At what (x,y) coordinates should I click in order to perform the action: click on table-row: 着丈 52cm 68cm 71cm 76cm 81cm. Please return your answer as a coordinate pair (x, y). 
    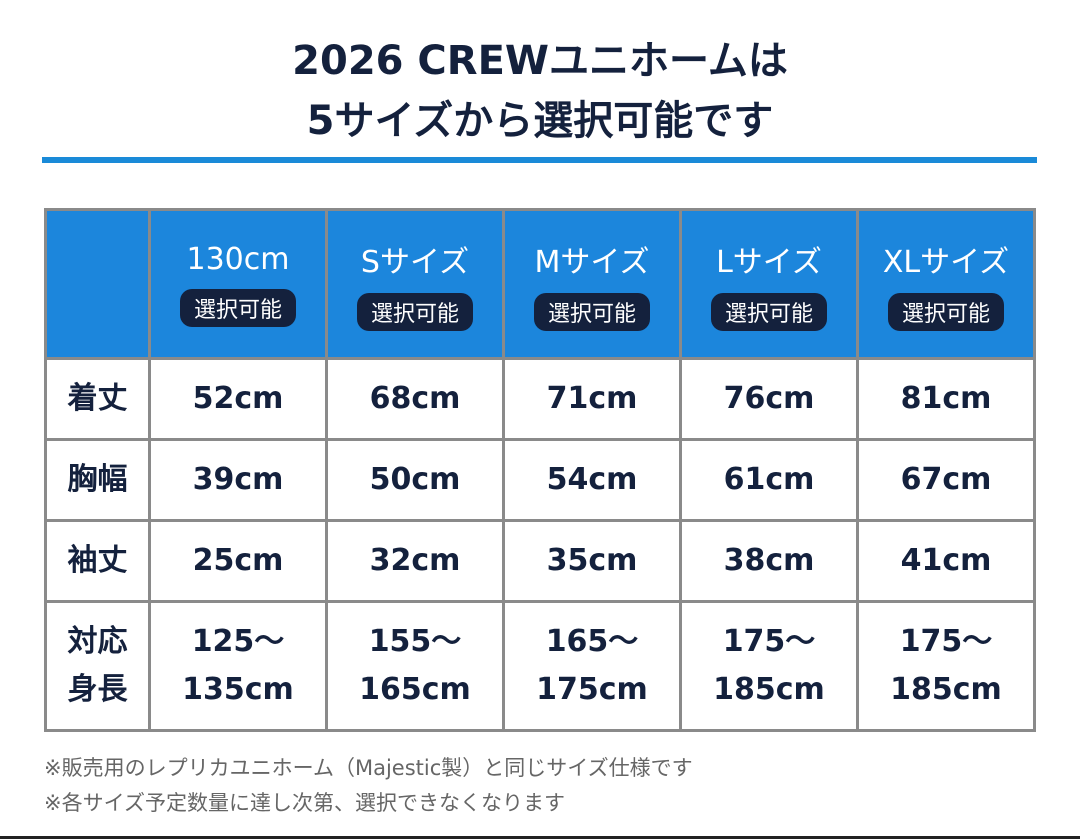
    Looking at the image, I should click on (540, 399).